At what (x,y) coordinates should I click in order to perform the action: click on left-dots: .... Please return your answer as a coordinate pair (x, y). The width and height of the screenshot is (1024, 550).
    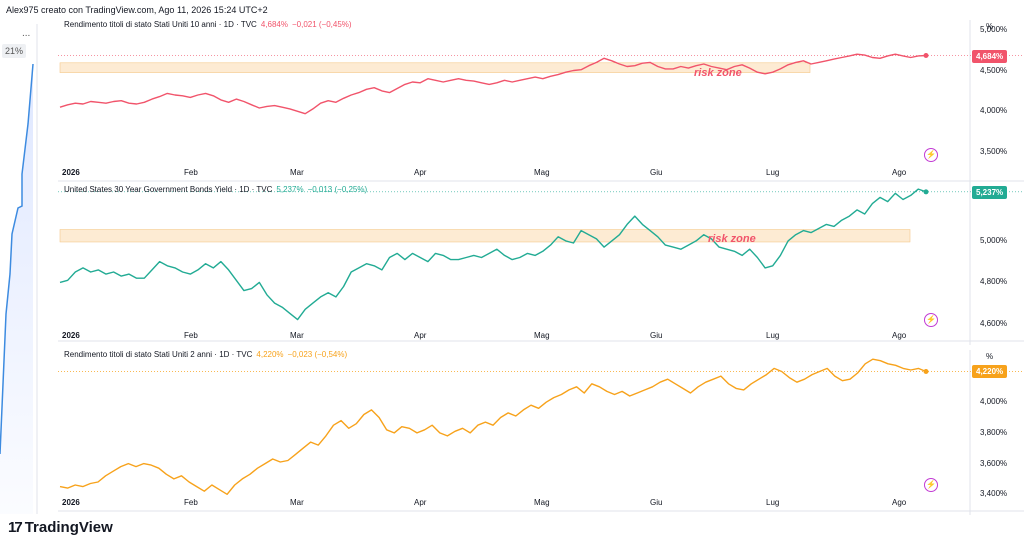
    Looking at the image, I should click on (26, 33).